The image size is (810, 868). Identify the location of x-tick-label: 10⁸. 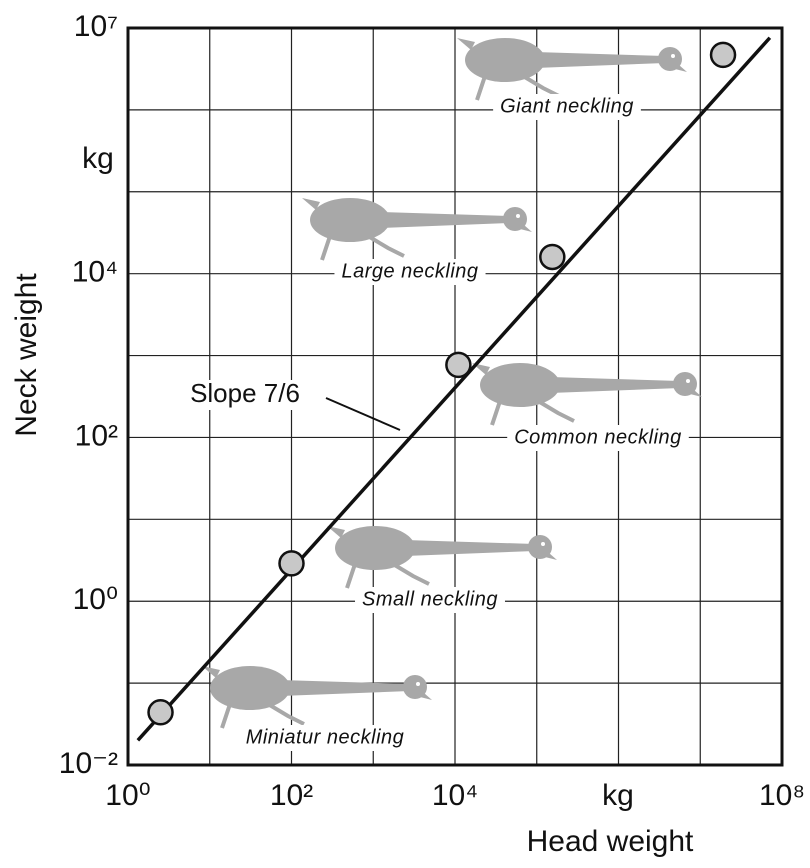
(782, 795).